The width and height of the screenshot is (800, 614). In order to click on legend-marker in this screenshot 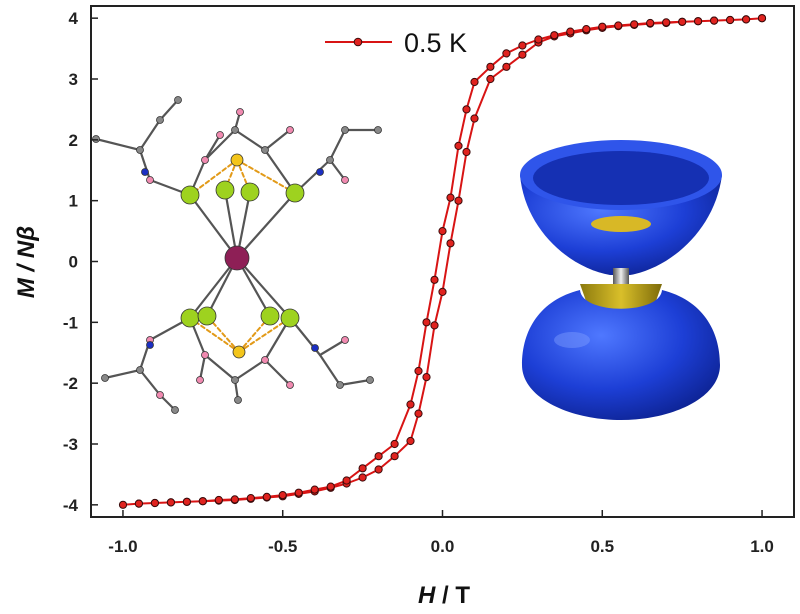, I will do `click(358, 42)`.